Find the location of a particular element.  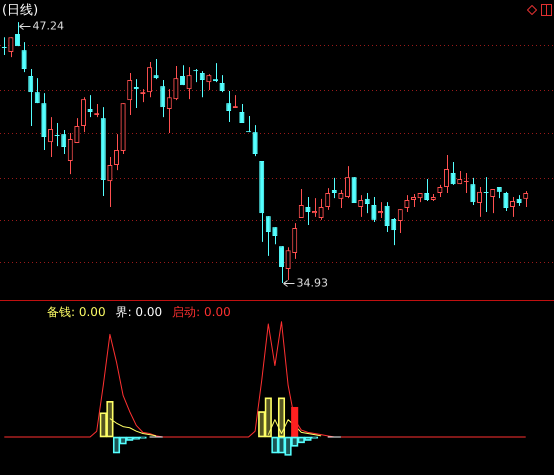

text: 启动: 0.00 is located at coordinates (201, 312).